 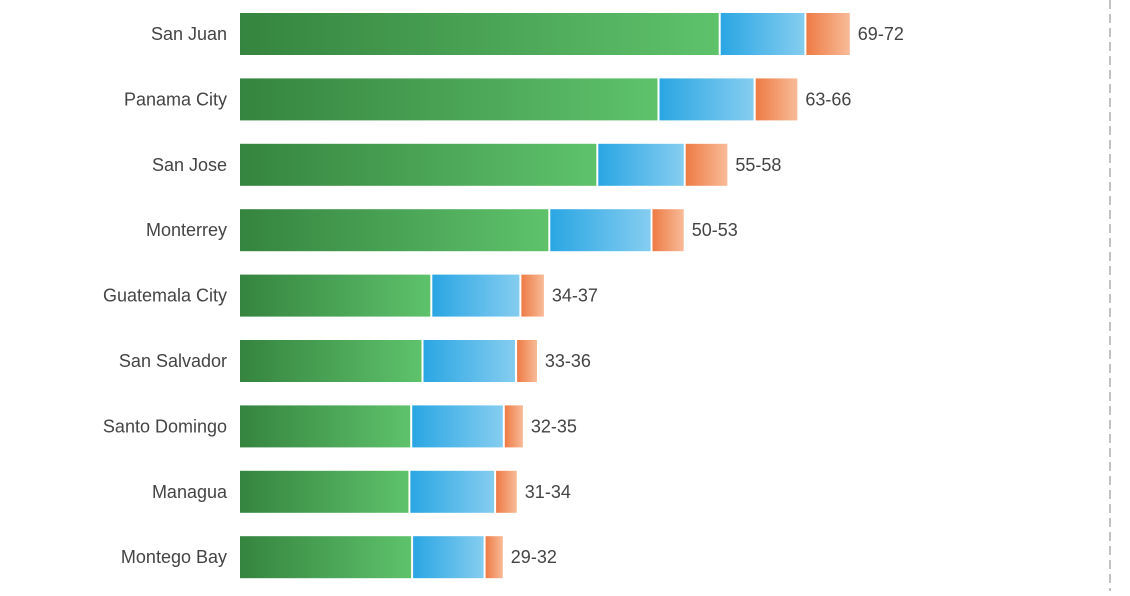 I want to click on data-label: 32-35, so click(x=554, y=426).